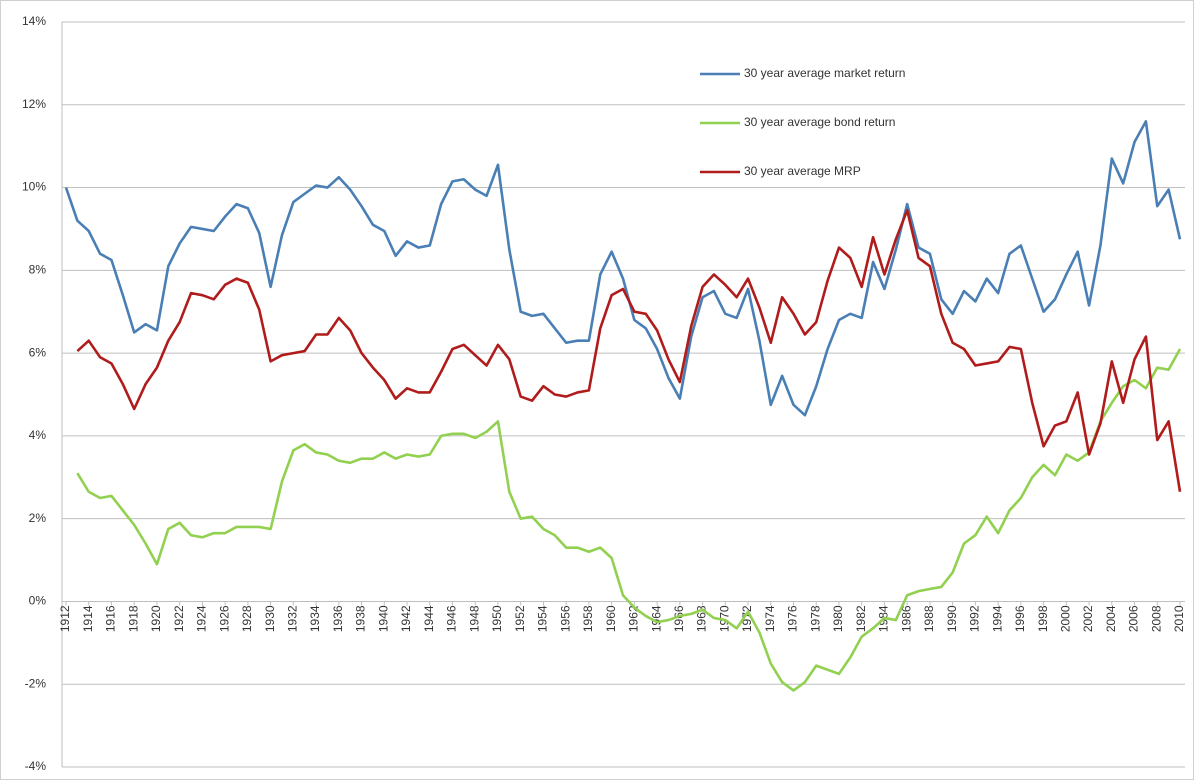 Image resolution: width=1195 pixels, height=781 pixels. I want to click on x-tick-label: 1964, so click(656, 618).